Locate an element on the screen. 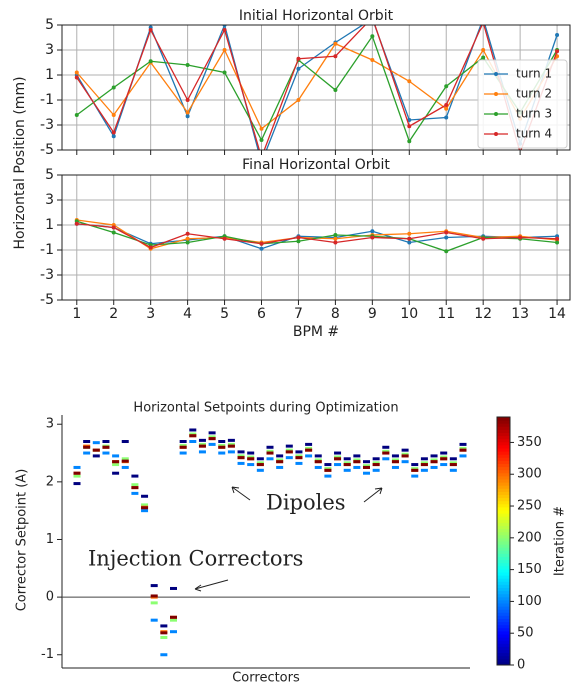 This screenshot has height=688, width=572. colorbar-tick-label: 250 is located at coordinates (529, 506).